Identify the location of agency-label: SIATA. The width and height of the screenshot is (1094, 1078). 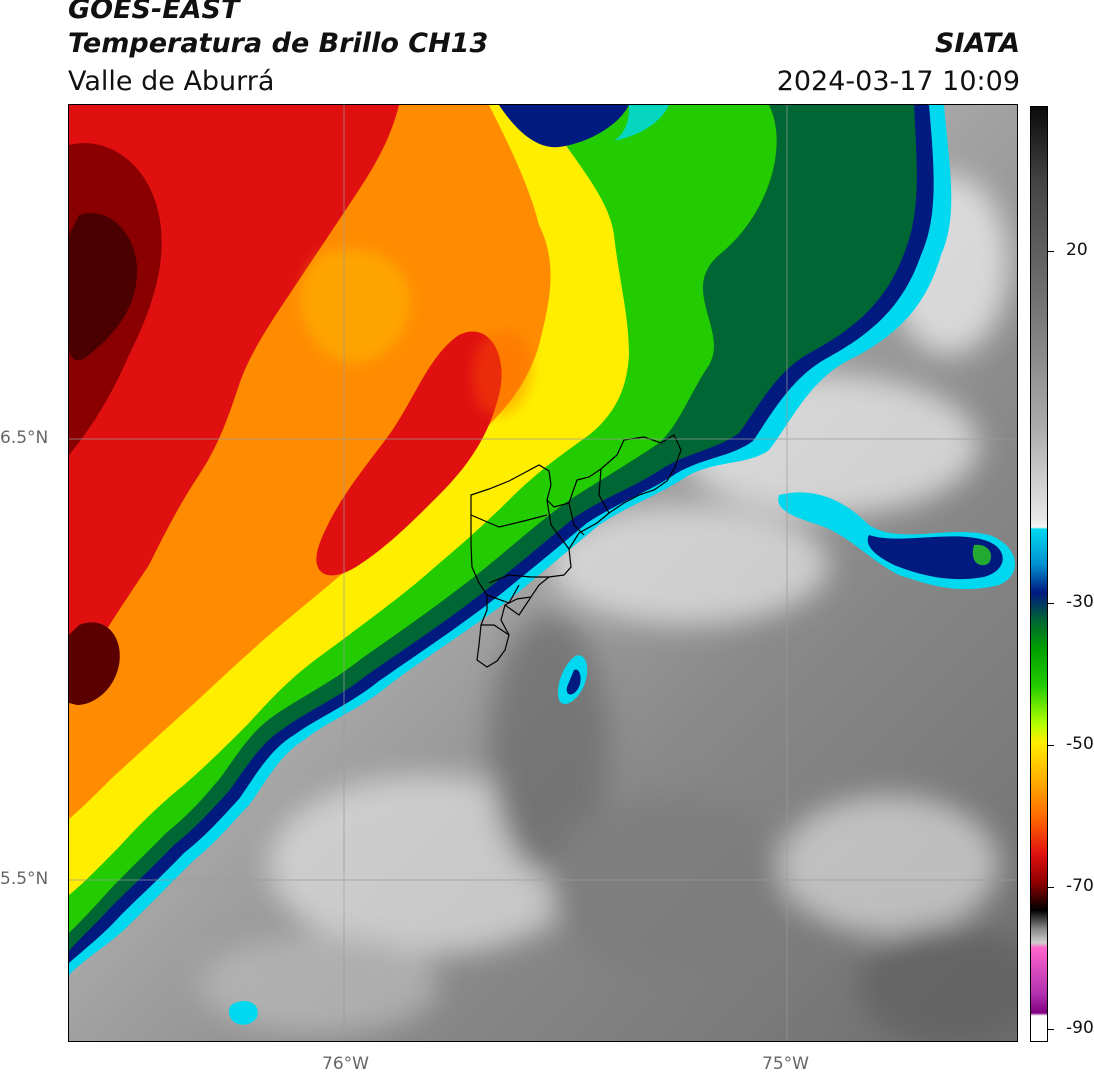
(977, 43).